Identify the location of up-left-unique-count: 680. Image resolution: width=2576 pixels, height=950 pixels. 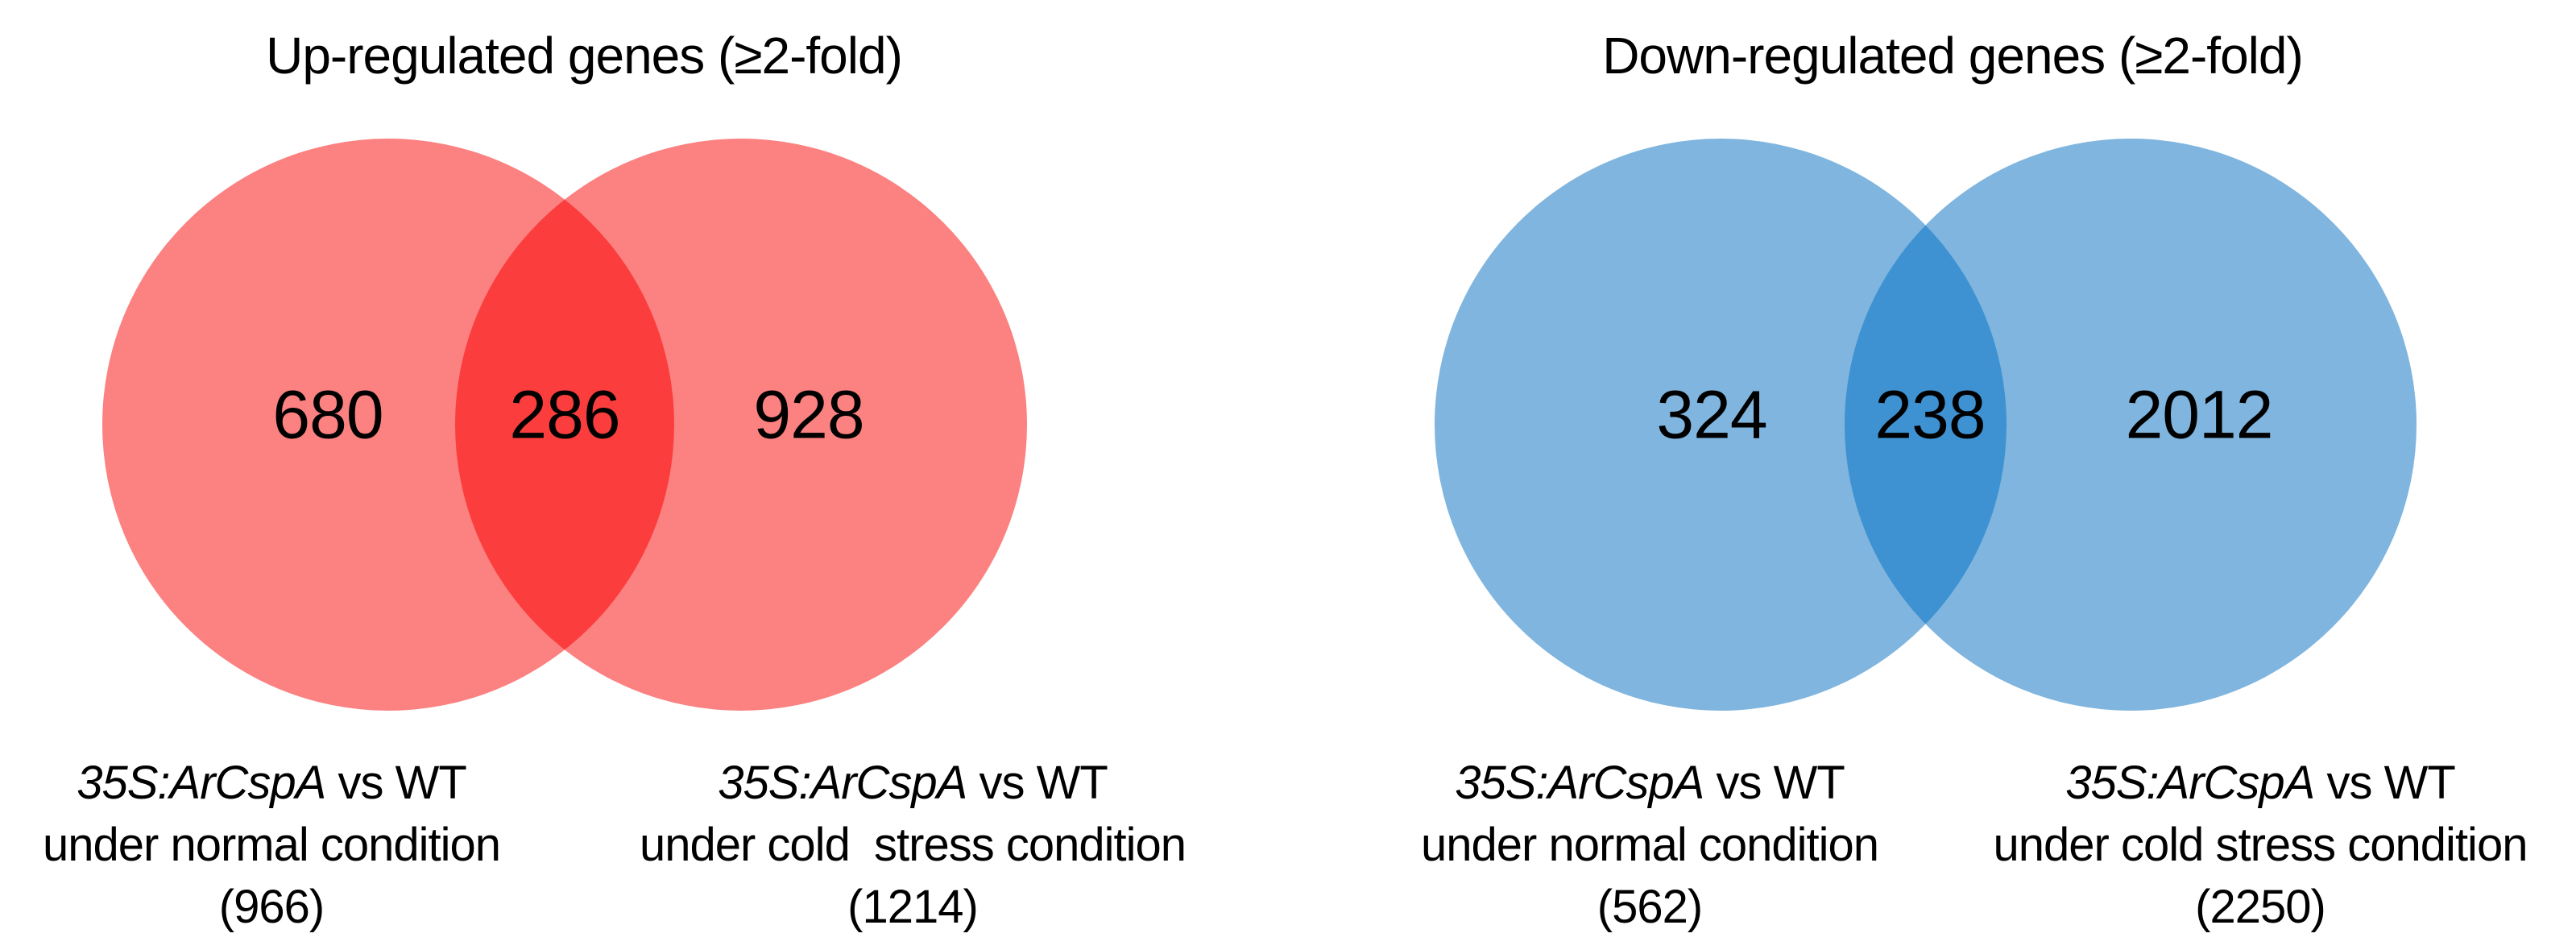
(327, 415).